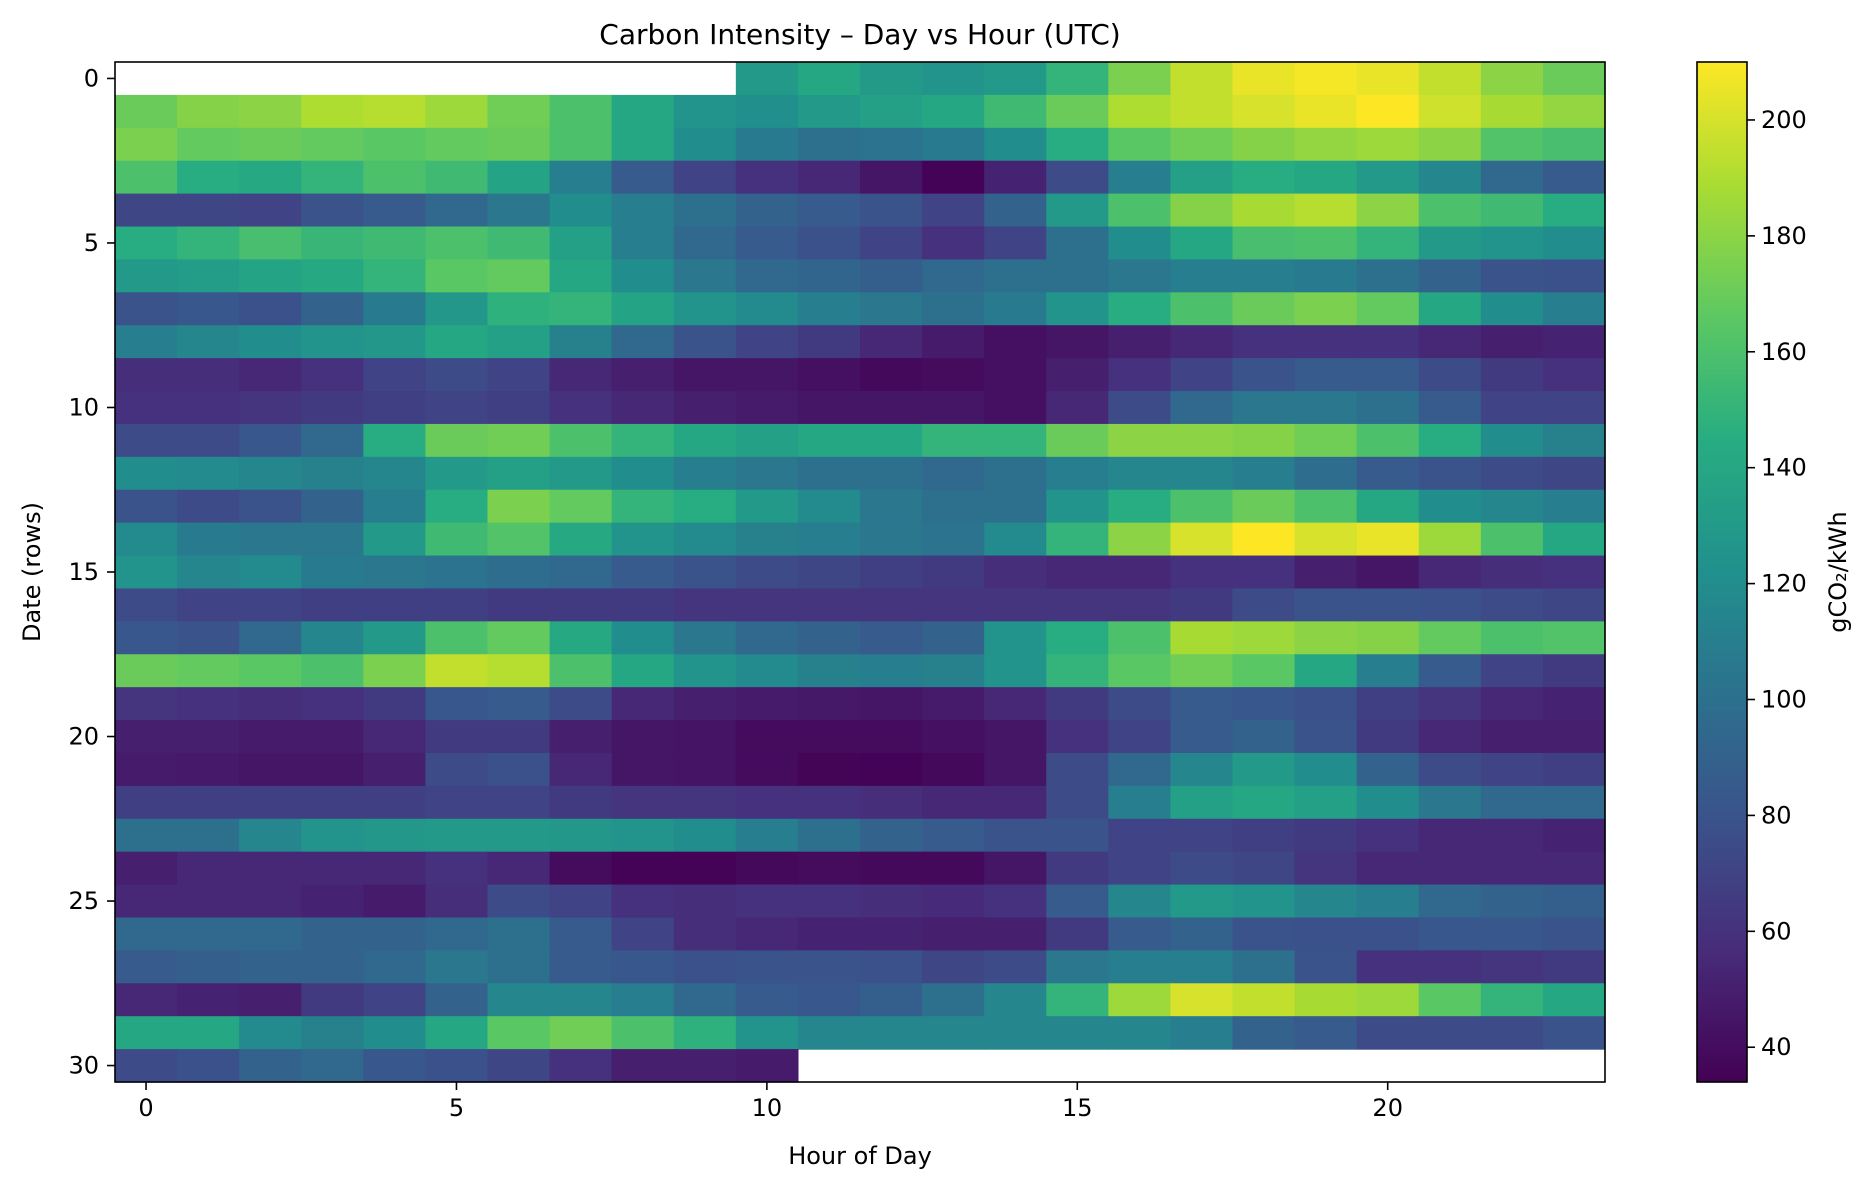  I want to click on x-axis-label: Hour of Day, so click(860, 1156).